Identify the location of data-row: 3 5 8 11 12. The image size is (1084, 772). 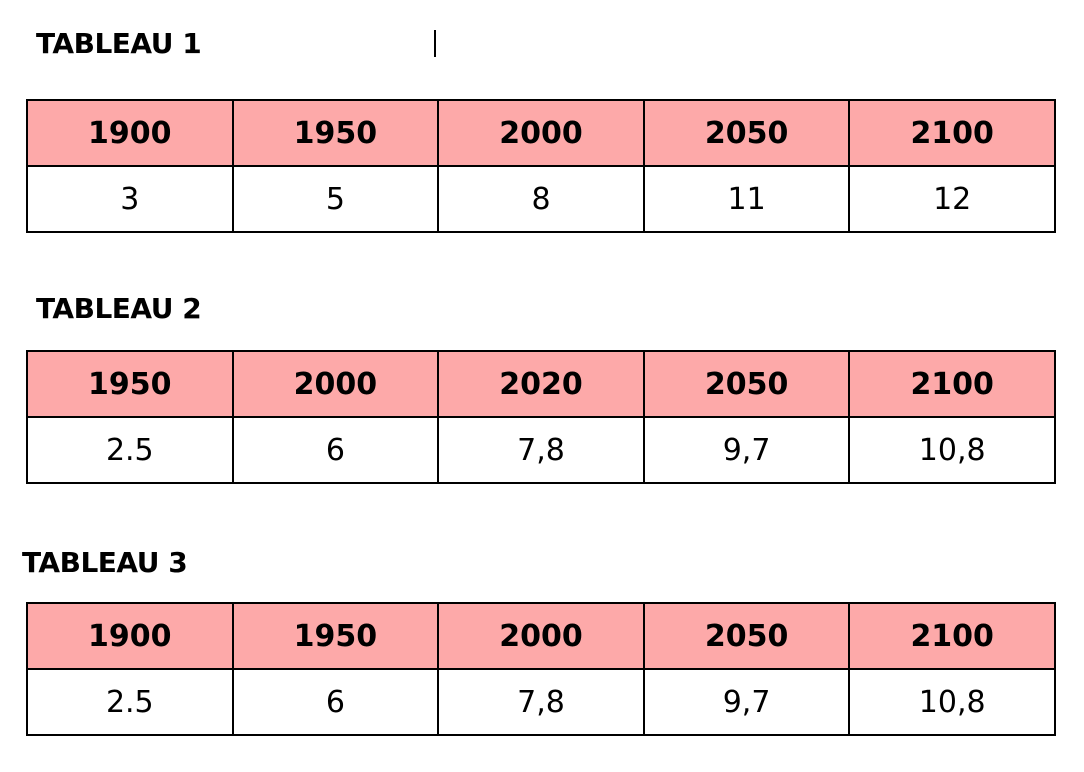
(541, 199).